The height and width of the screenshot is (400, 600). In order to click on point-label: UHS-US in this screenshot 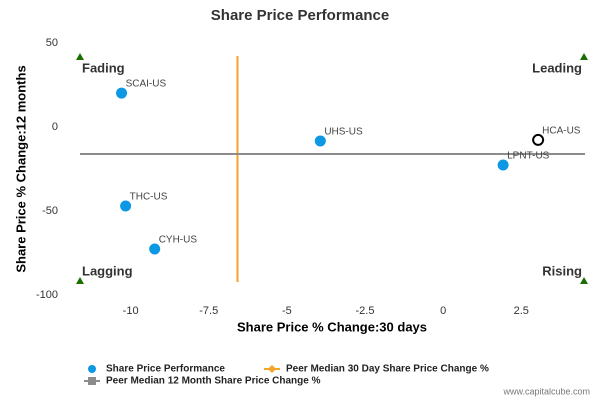, I will do `click(343, 132)`.